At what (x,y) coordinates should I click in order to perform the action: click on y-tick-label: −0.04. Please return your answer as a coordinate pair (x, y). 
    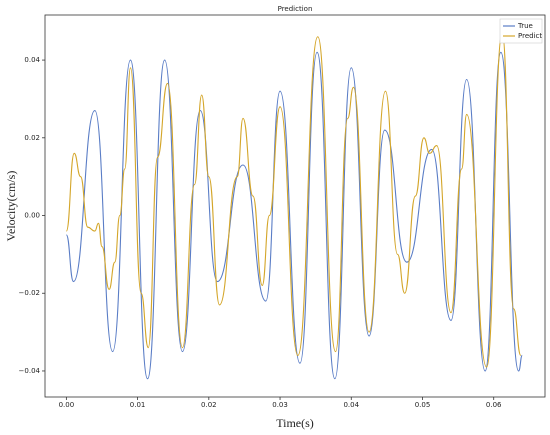
    Looking at the image, I should click on (30, 371).